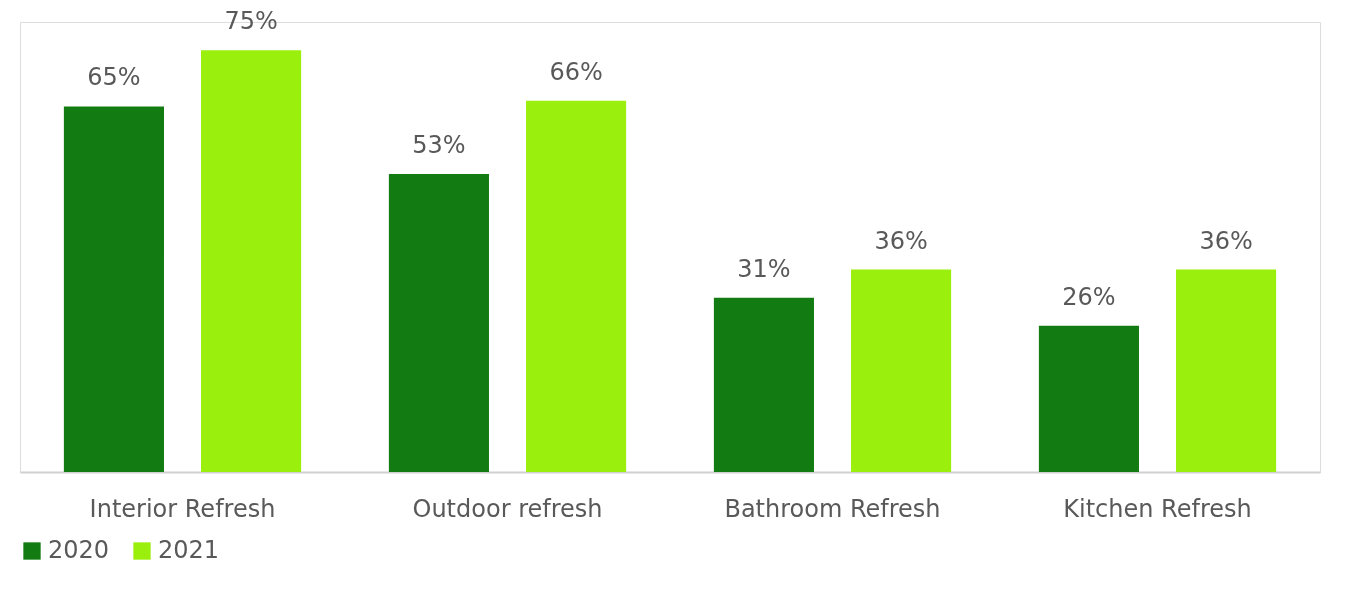 This screenshot has height=602, width=1345. I want to click on x-tick-label: Kitchen Refresh, so click(1157, 508).